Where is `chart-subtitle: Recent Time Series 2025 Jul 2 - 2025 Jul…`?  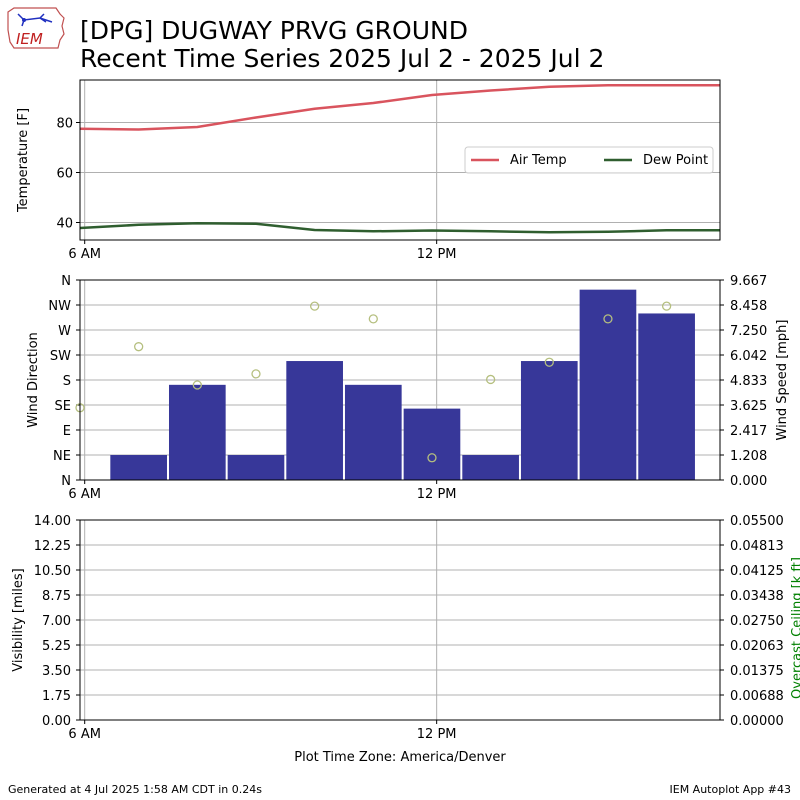 chart-subtitle: Recent Time Series 2025 Jul 2 - 2025 Jul… is located at coordinates (342, 58).